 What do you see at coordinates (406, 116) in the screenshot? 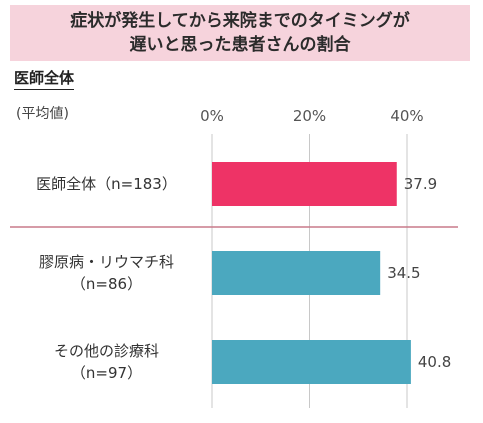
I see `x-tick-label-2: 40%` at bounding box center [406, 116].